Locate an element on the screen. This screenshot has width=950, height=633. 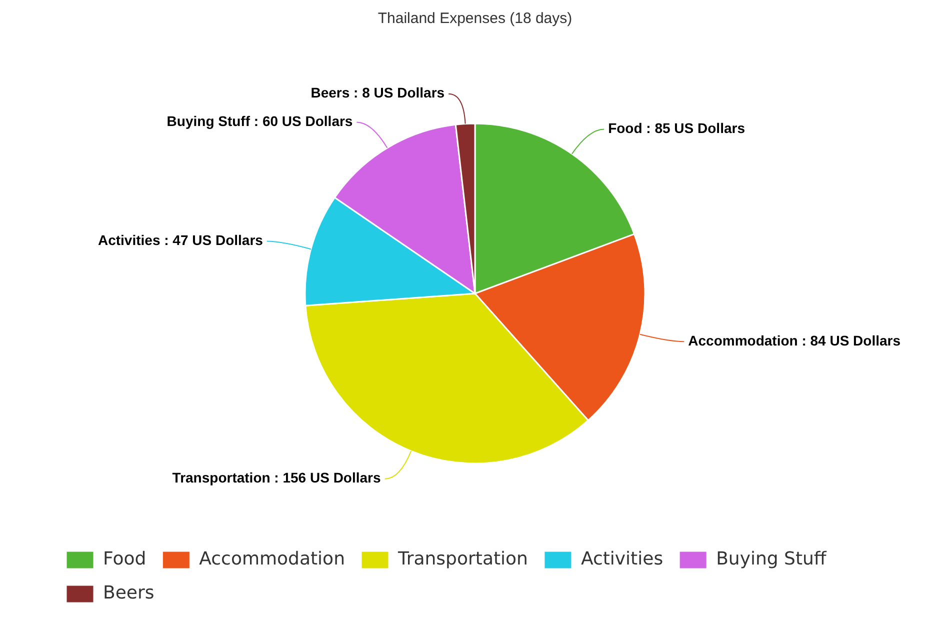
data-label: Food : 85 US Dollars is located at coordinates (677, 128).